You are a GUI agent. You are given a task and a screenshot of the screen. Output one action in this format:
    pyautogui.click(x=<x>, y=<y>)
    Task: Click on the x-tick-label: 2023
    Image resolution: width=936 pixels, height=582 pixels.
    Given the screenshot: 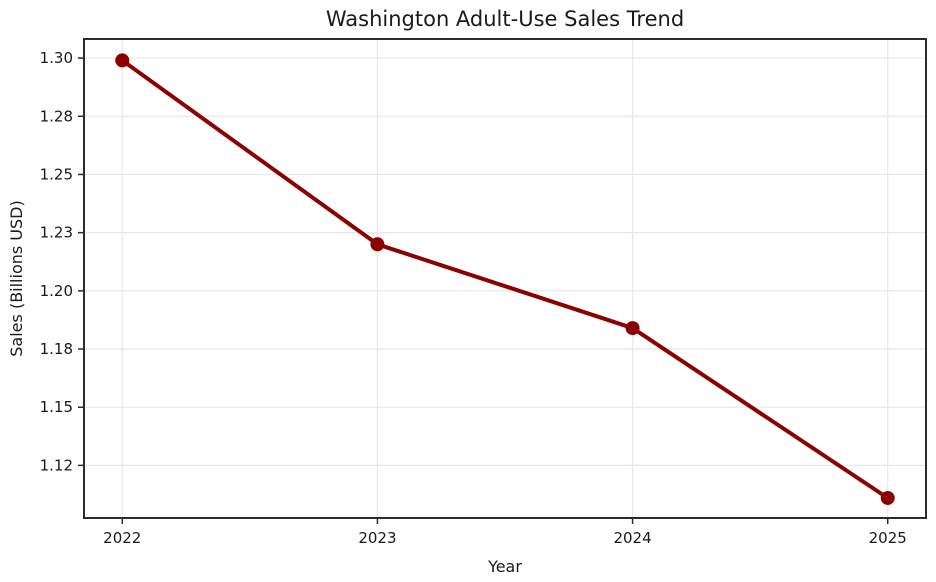 What is the action you would take?
    pyautogui.click(x=377, y=538)
    